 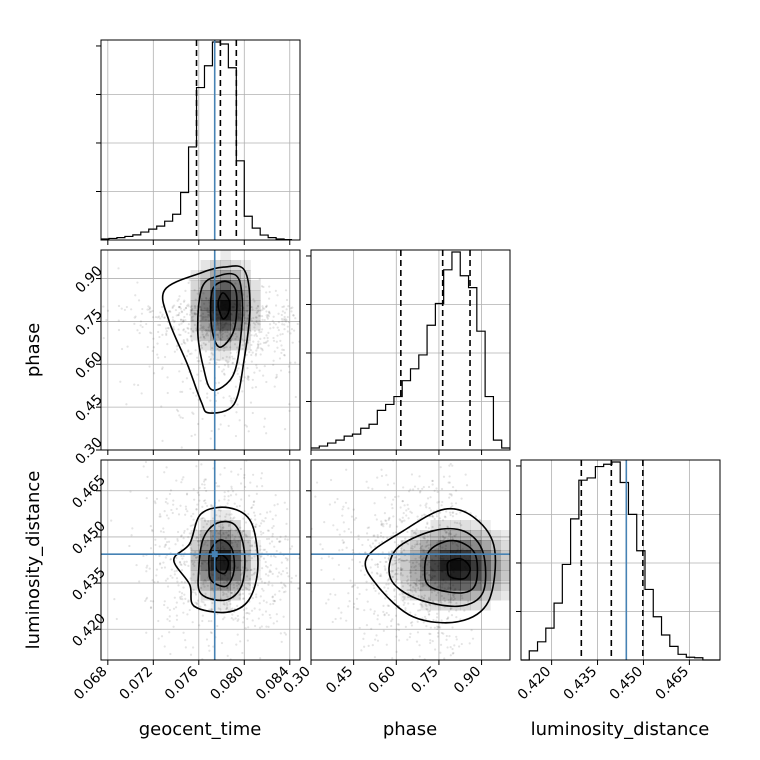 What do you see at coordinates (339, 680) in the screenshot?
I see `x-tick-label-phase-1: 0.45` at bounding box center [339, 680].